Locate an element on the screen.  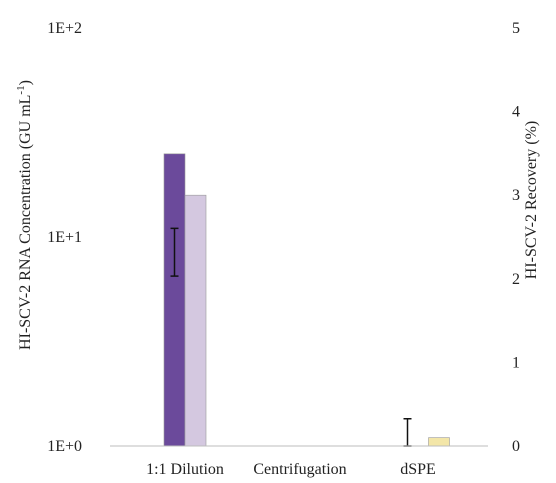
left-axis-title-main: HI-SCV-2 RNA Concentration (GU mL is located at coordinates (25, 222).